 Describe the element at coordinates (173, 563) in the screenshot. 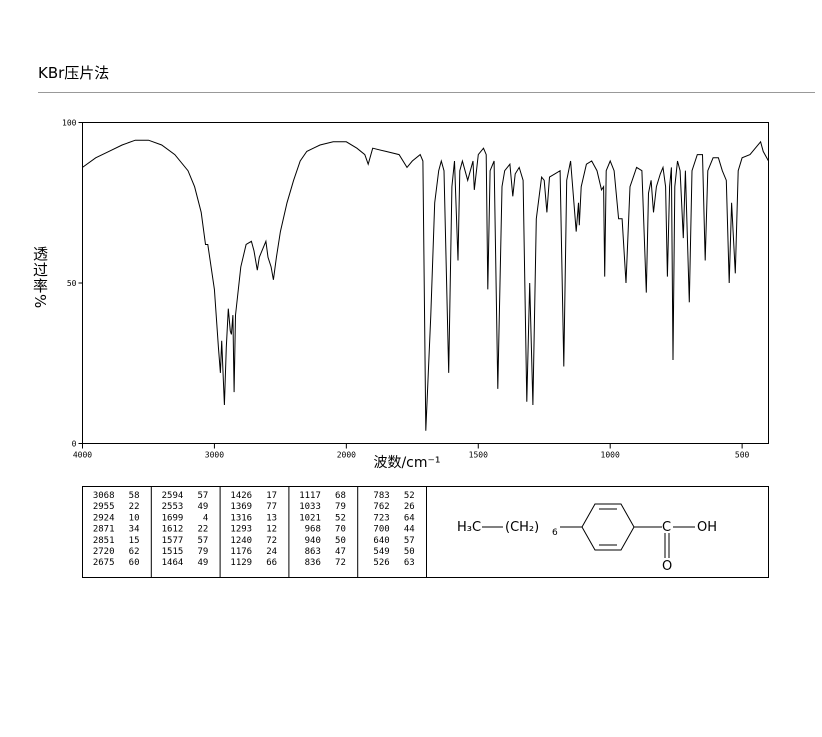

I see `peak-wavenumber: 1464` at that location.